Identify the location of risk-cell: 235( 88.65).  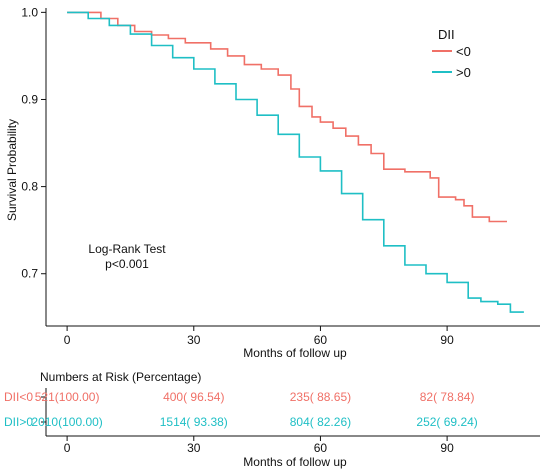
(320, 397).